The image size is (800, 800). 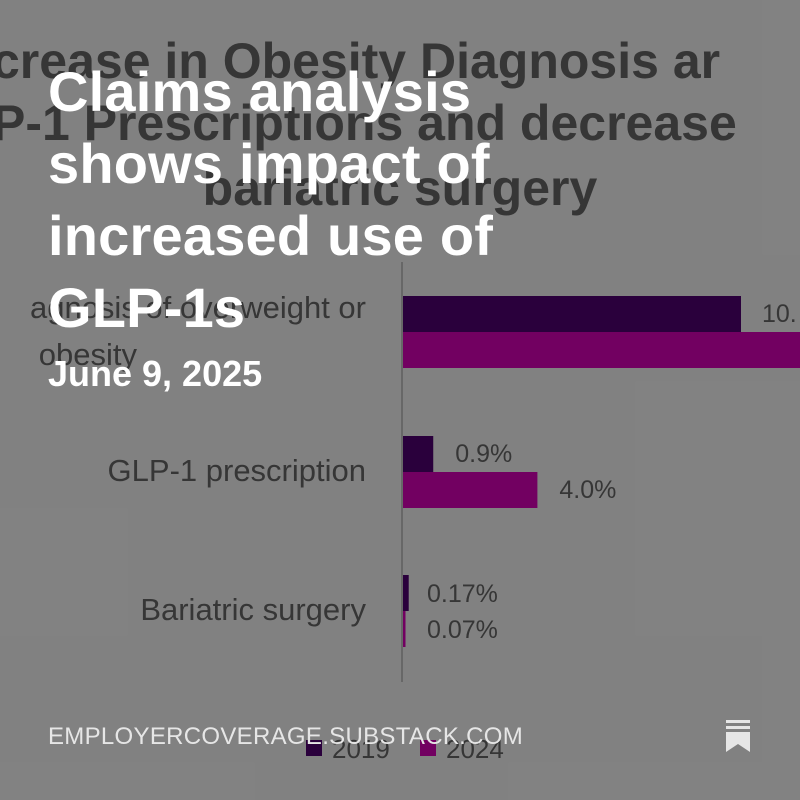 I want to click on chart-legend-label: 2024, so click(x=475, y=749).